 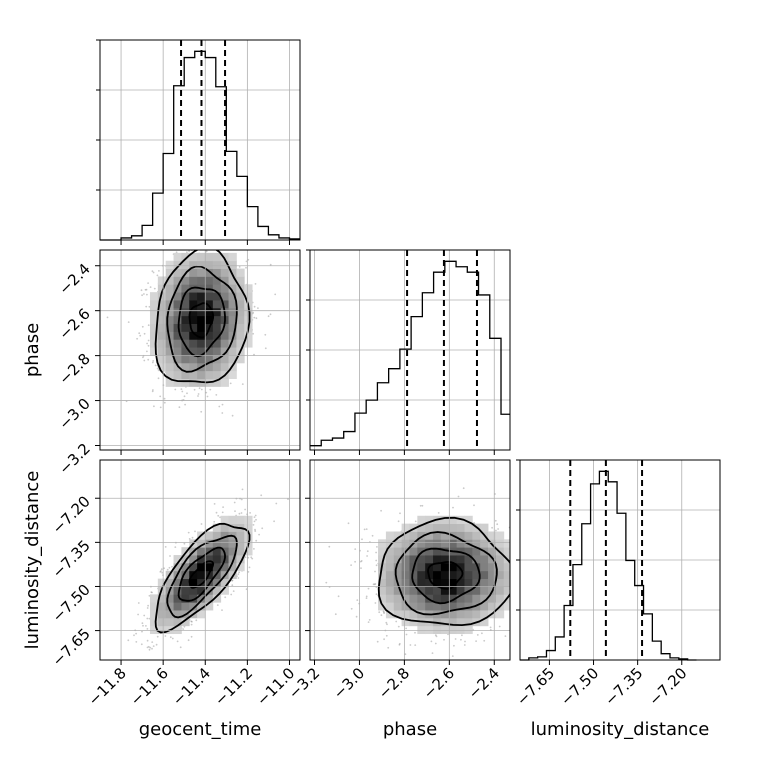 What do you see at coordinates (198, 140) in the screenshot?
I see `hist-geocent-time-panel` at bounding box center [198, 140].